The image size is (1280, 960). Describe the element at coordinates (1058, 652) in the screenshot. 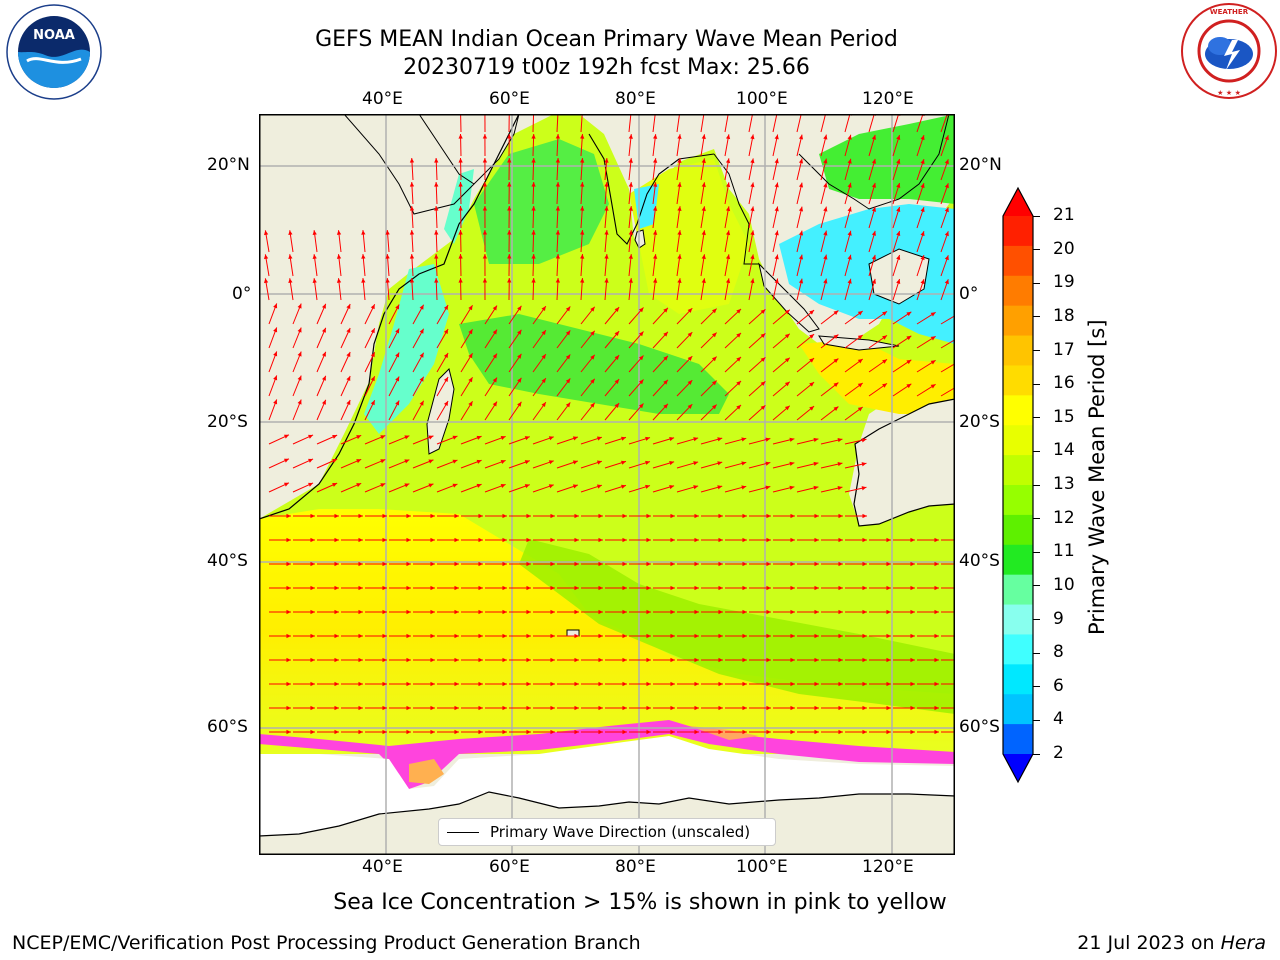

I see `colorbar-tick-label: 8` at that location.